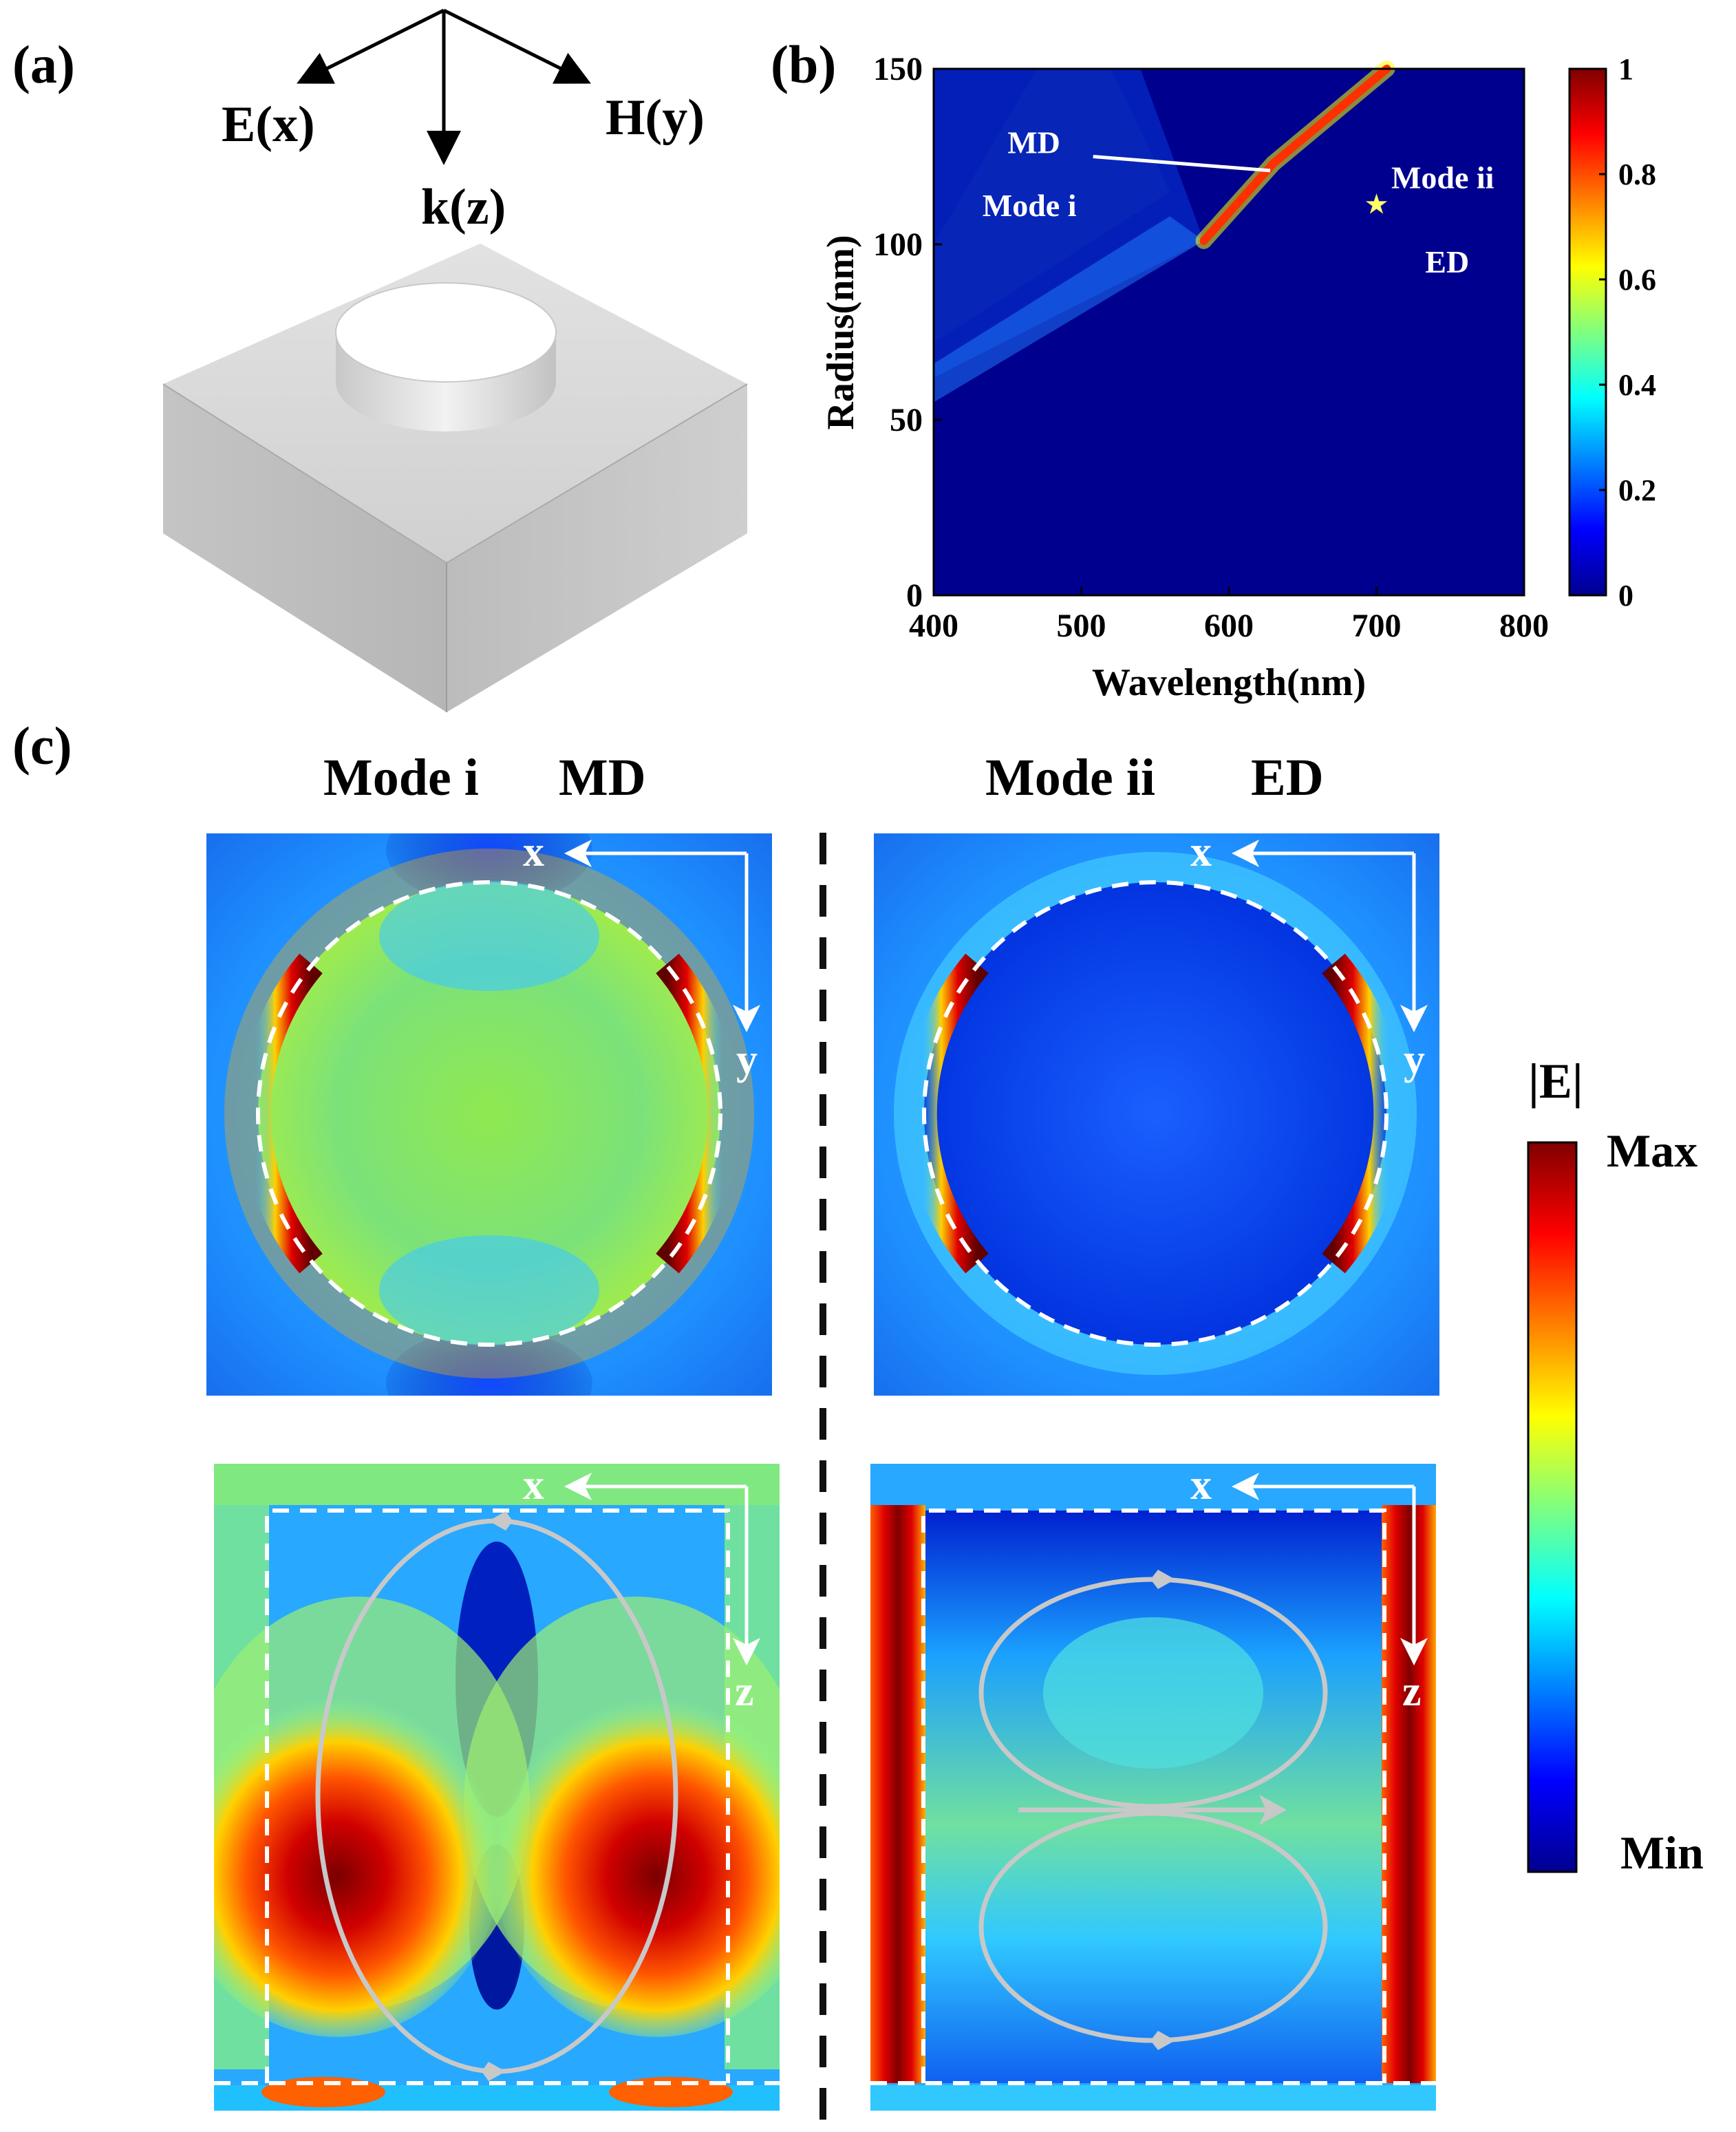 Image resolution: width=1736 pixels, height=2132 pixels. What do you see at coordinates (1652, 1150) in the screenshot?
I see `field-colorbar-max: Max` at bounding box center [1652, 1150].